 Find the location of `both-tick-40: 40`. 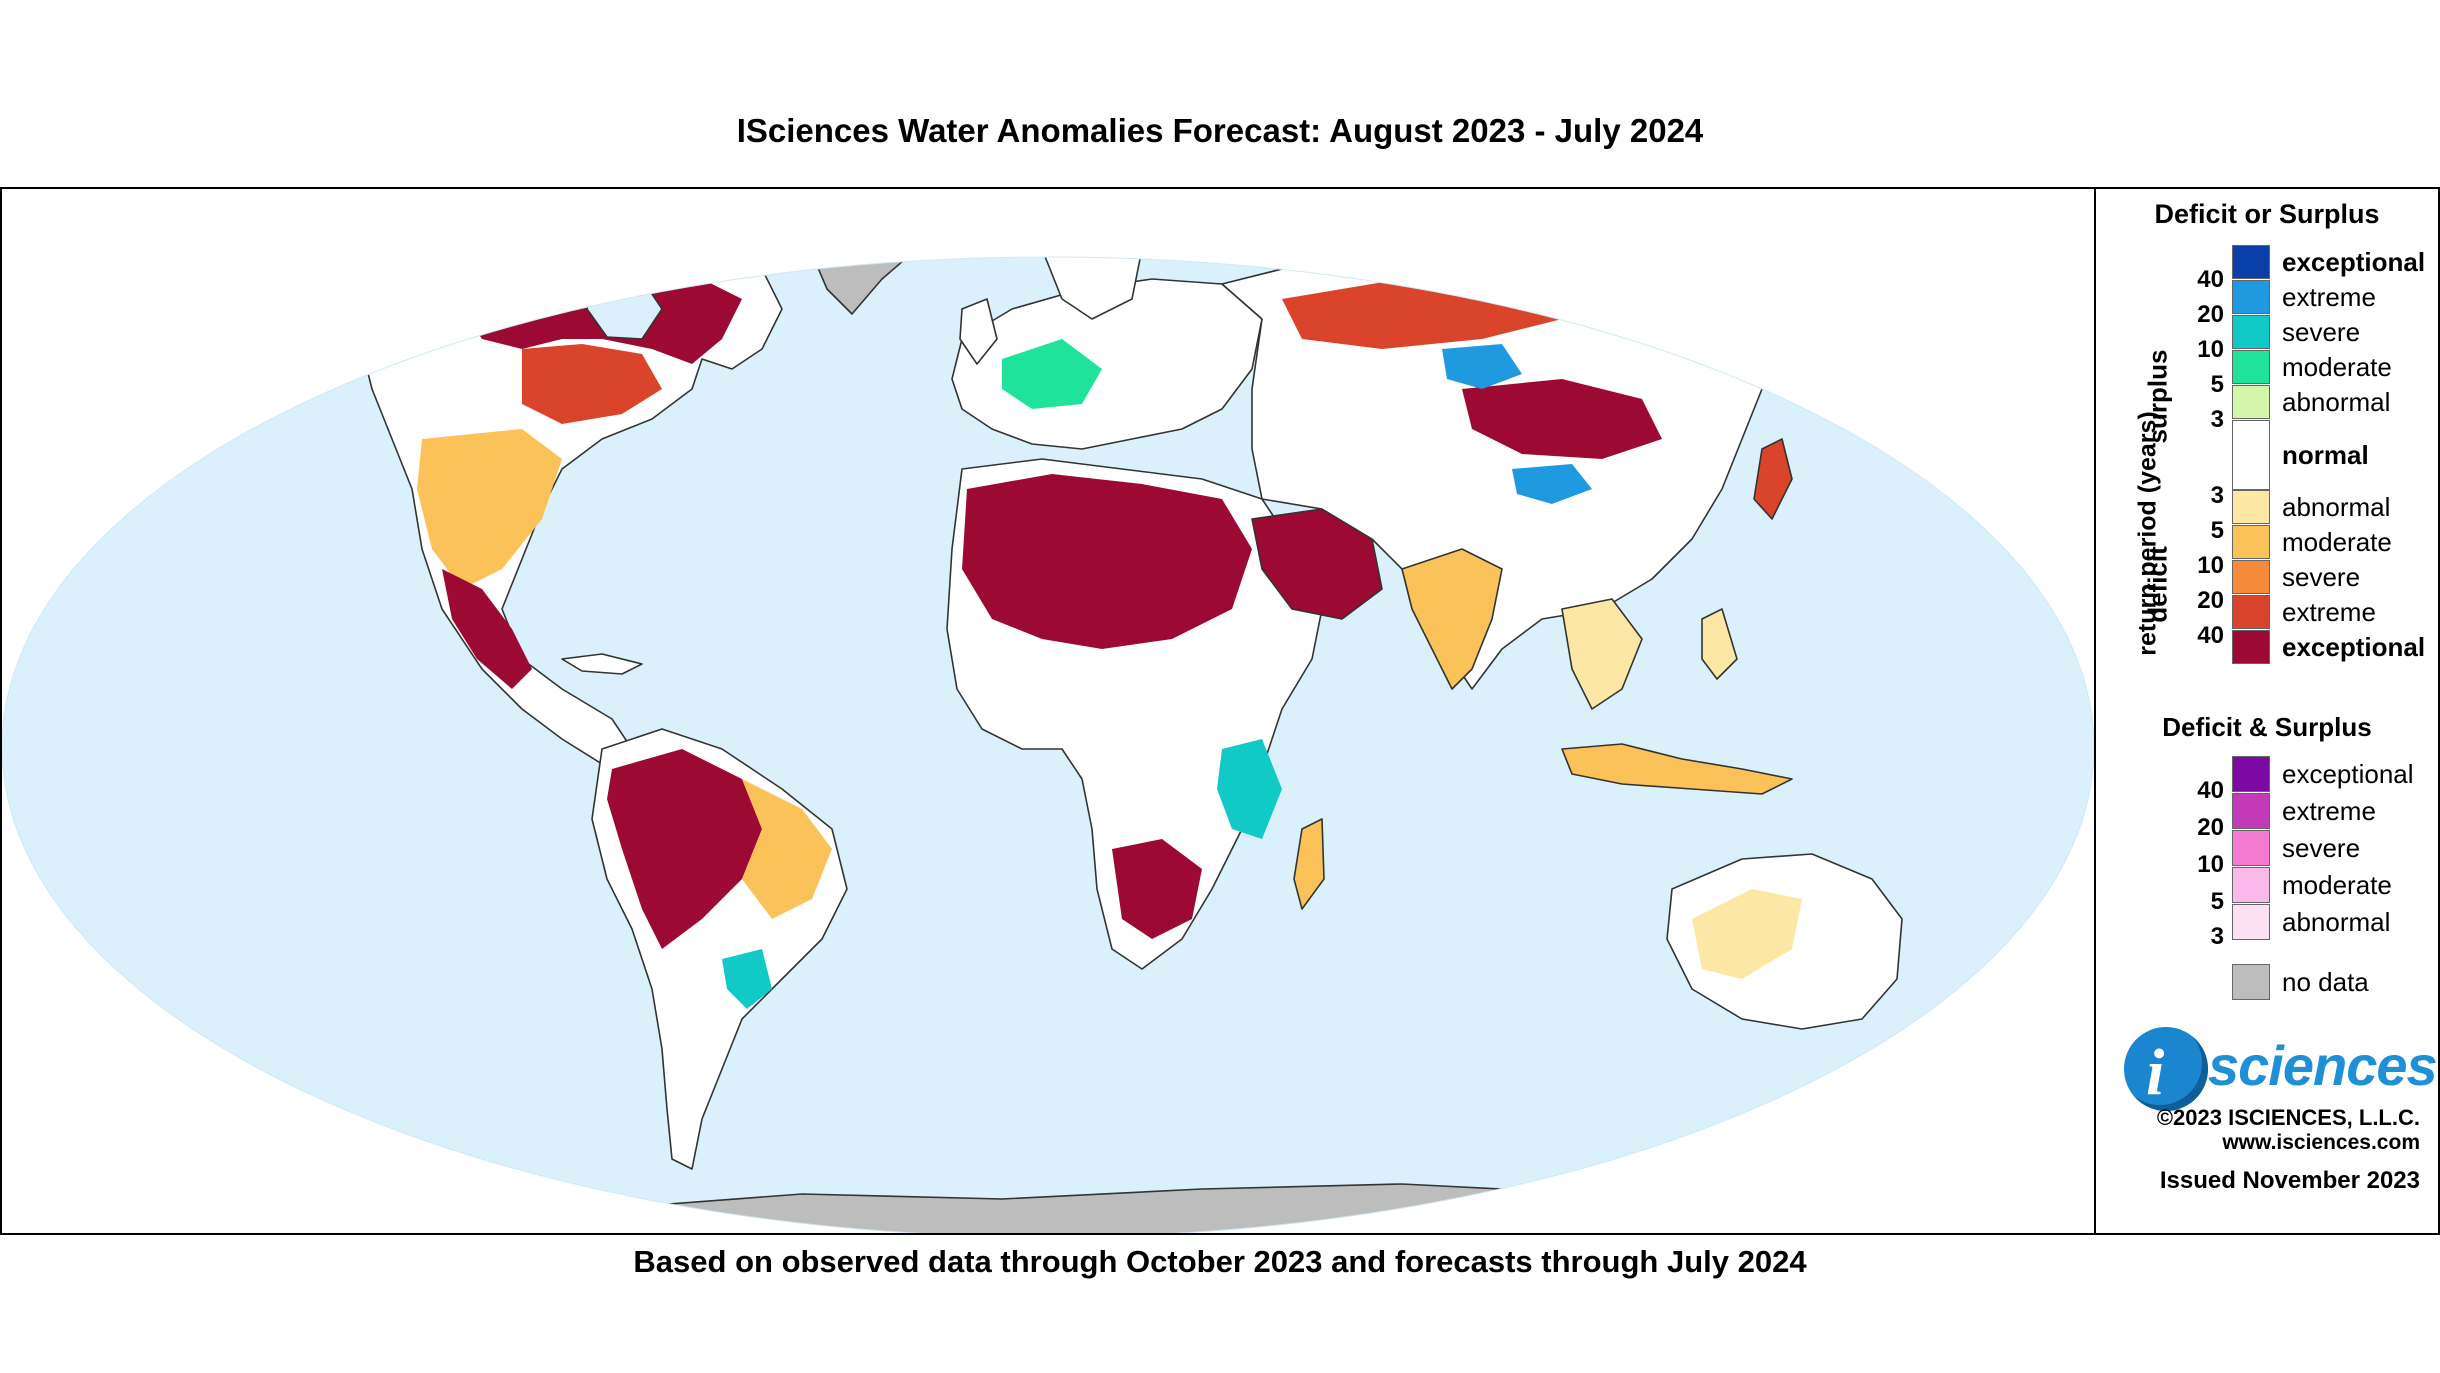

both-tick-40: 40 is located at coordinates (2210, 790).